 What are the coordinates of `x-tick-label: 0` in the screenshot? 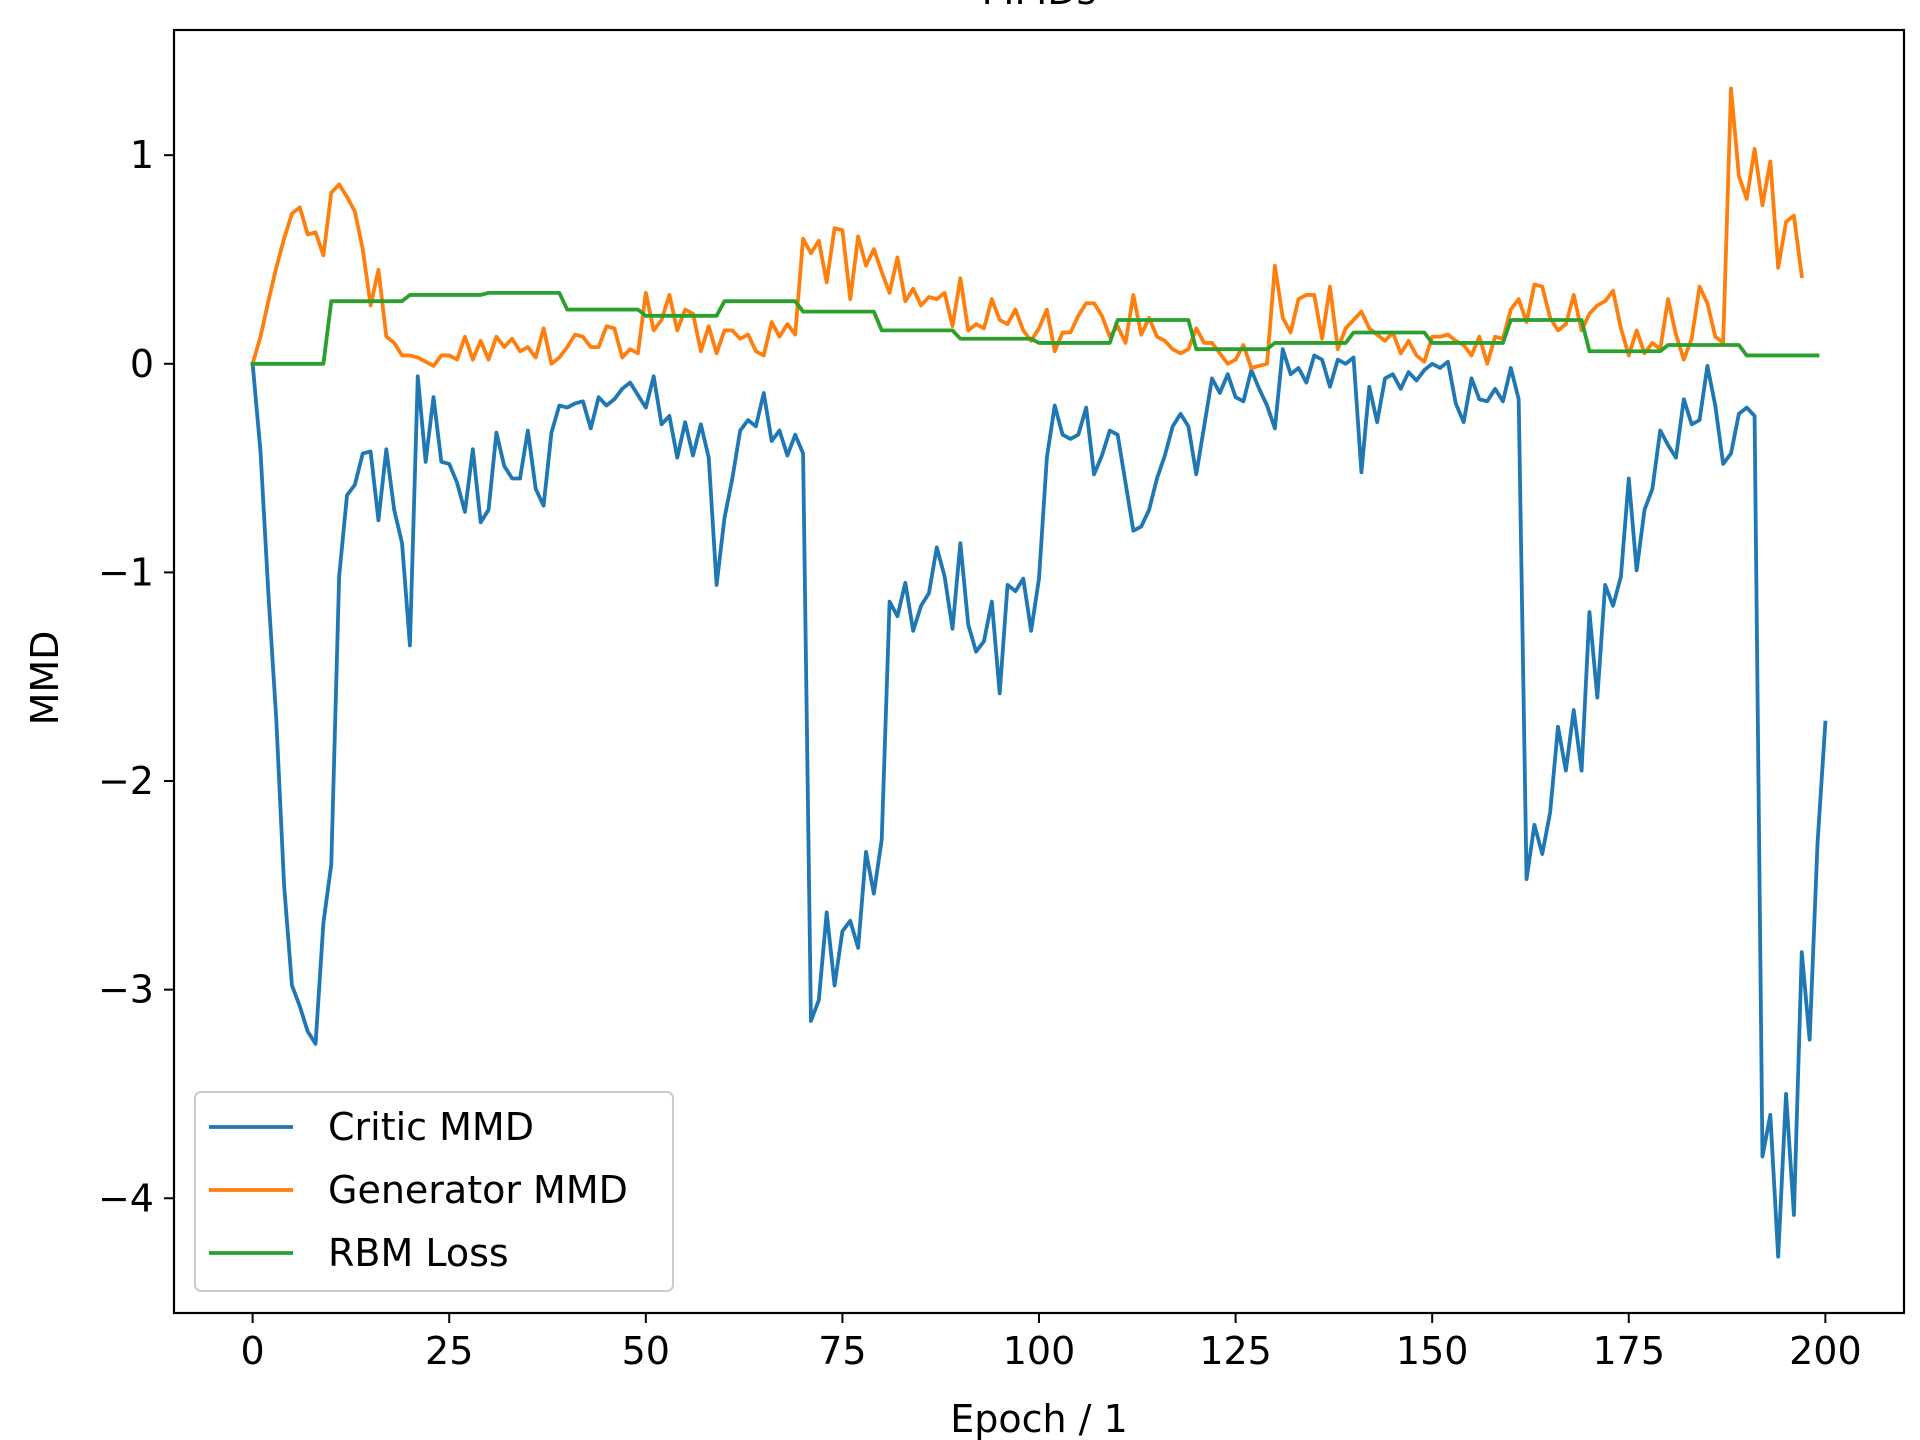 It's located at (253, 1351).